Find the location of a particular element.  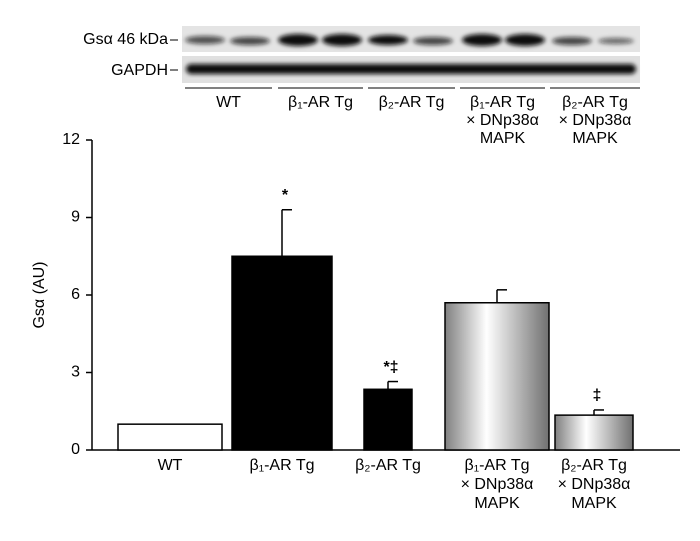

blot-label: Gsα 46 kDa is located at coordinates (125, 39).